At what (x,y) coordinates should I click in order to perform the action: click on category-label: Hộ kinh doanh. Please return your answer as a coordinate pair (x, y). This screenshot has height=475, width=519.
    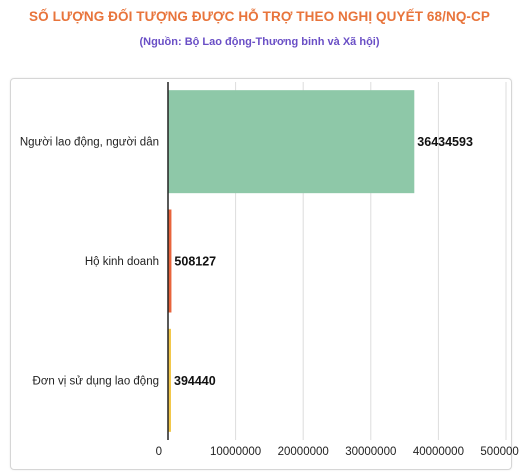
    Looking at the image, I should click on (122, 262).